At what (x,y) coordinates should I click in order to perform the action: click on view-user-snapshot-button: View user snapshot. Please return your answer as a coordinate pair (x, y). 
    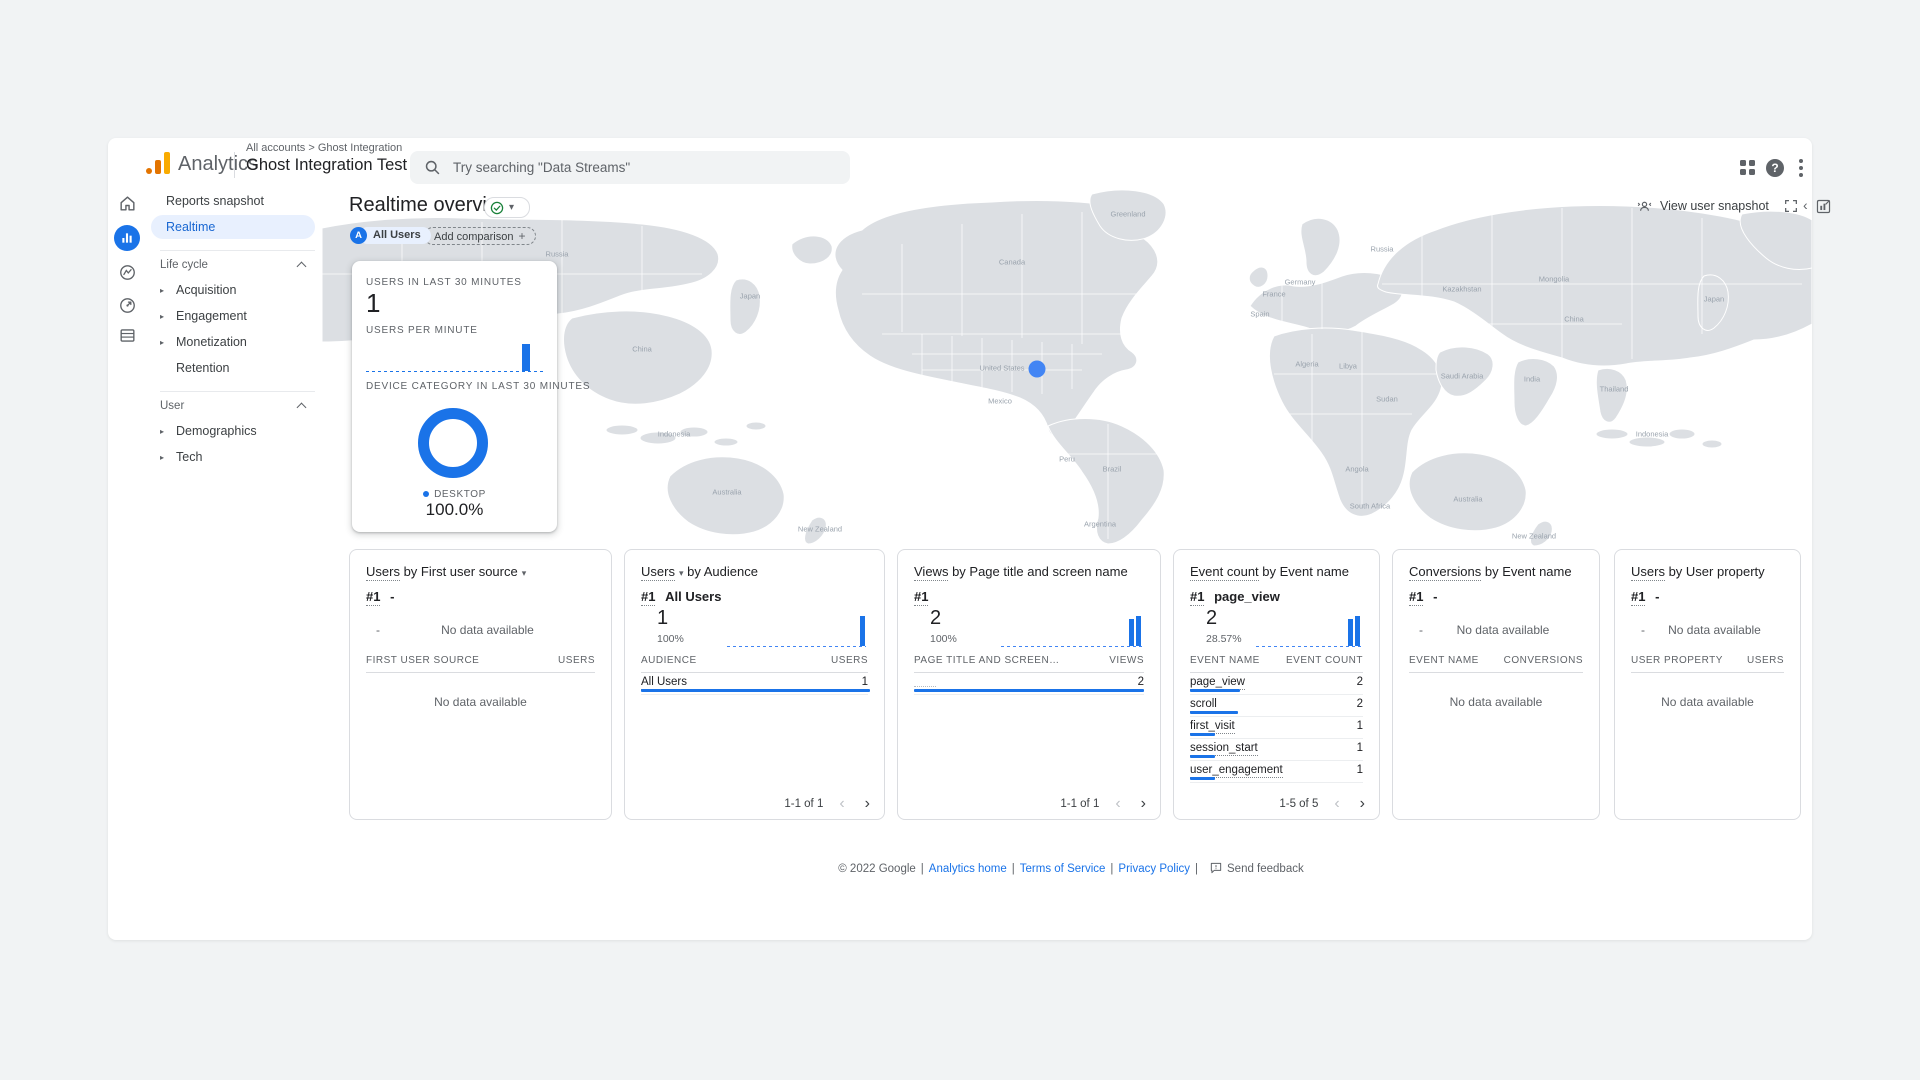
    Looking at the image, I should click on (1714, 206).